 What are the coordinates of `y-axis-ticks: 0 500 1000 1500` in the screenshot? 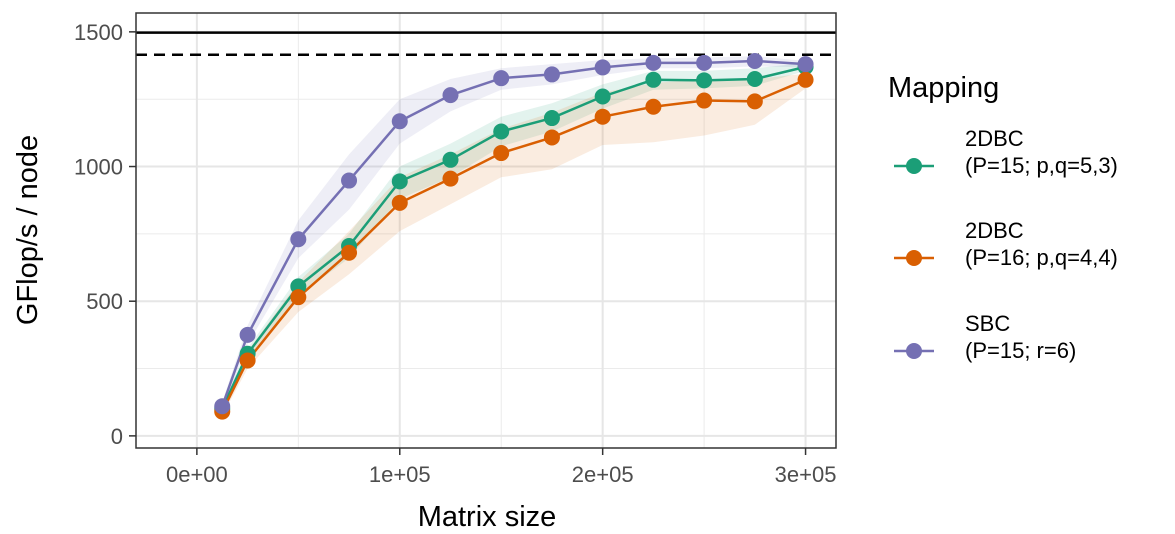 It's located at (105, 234).